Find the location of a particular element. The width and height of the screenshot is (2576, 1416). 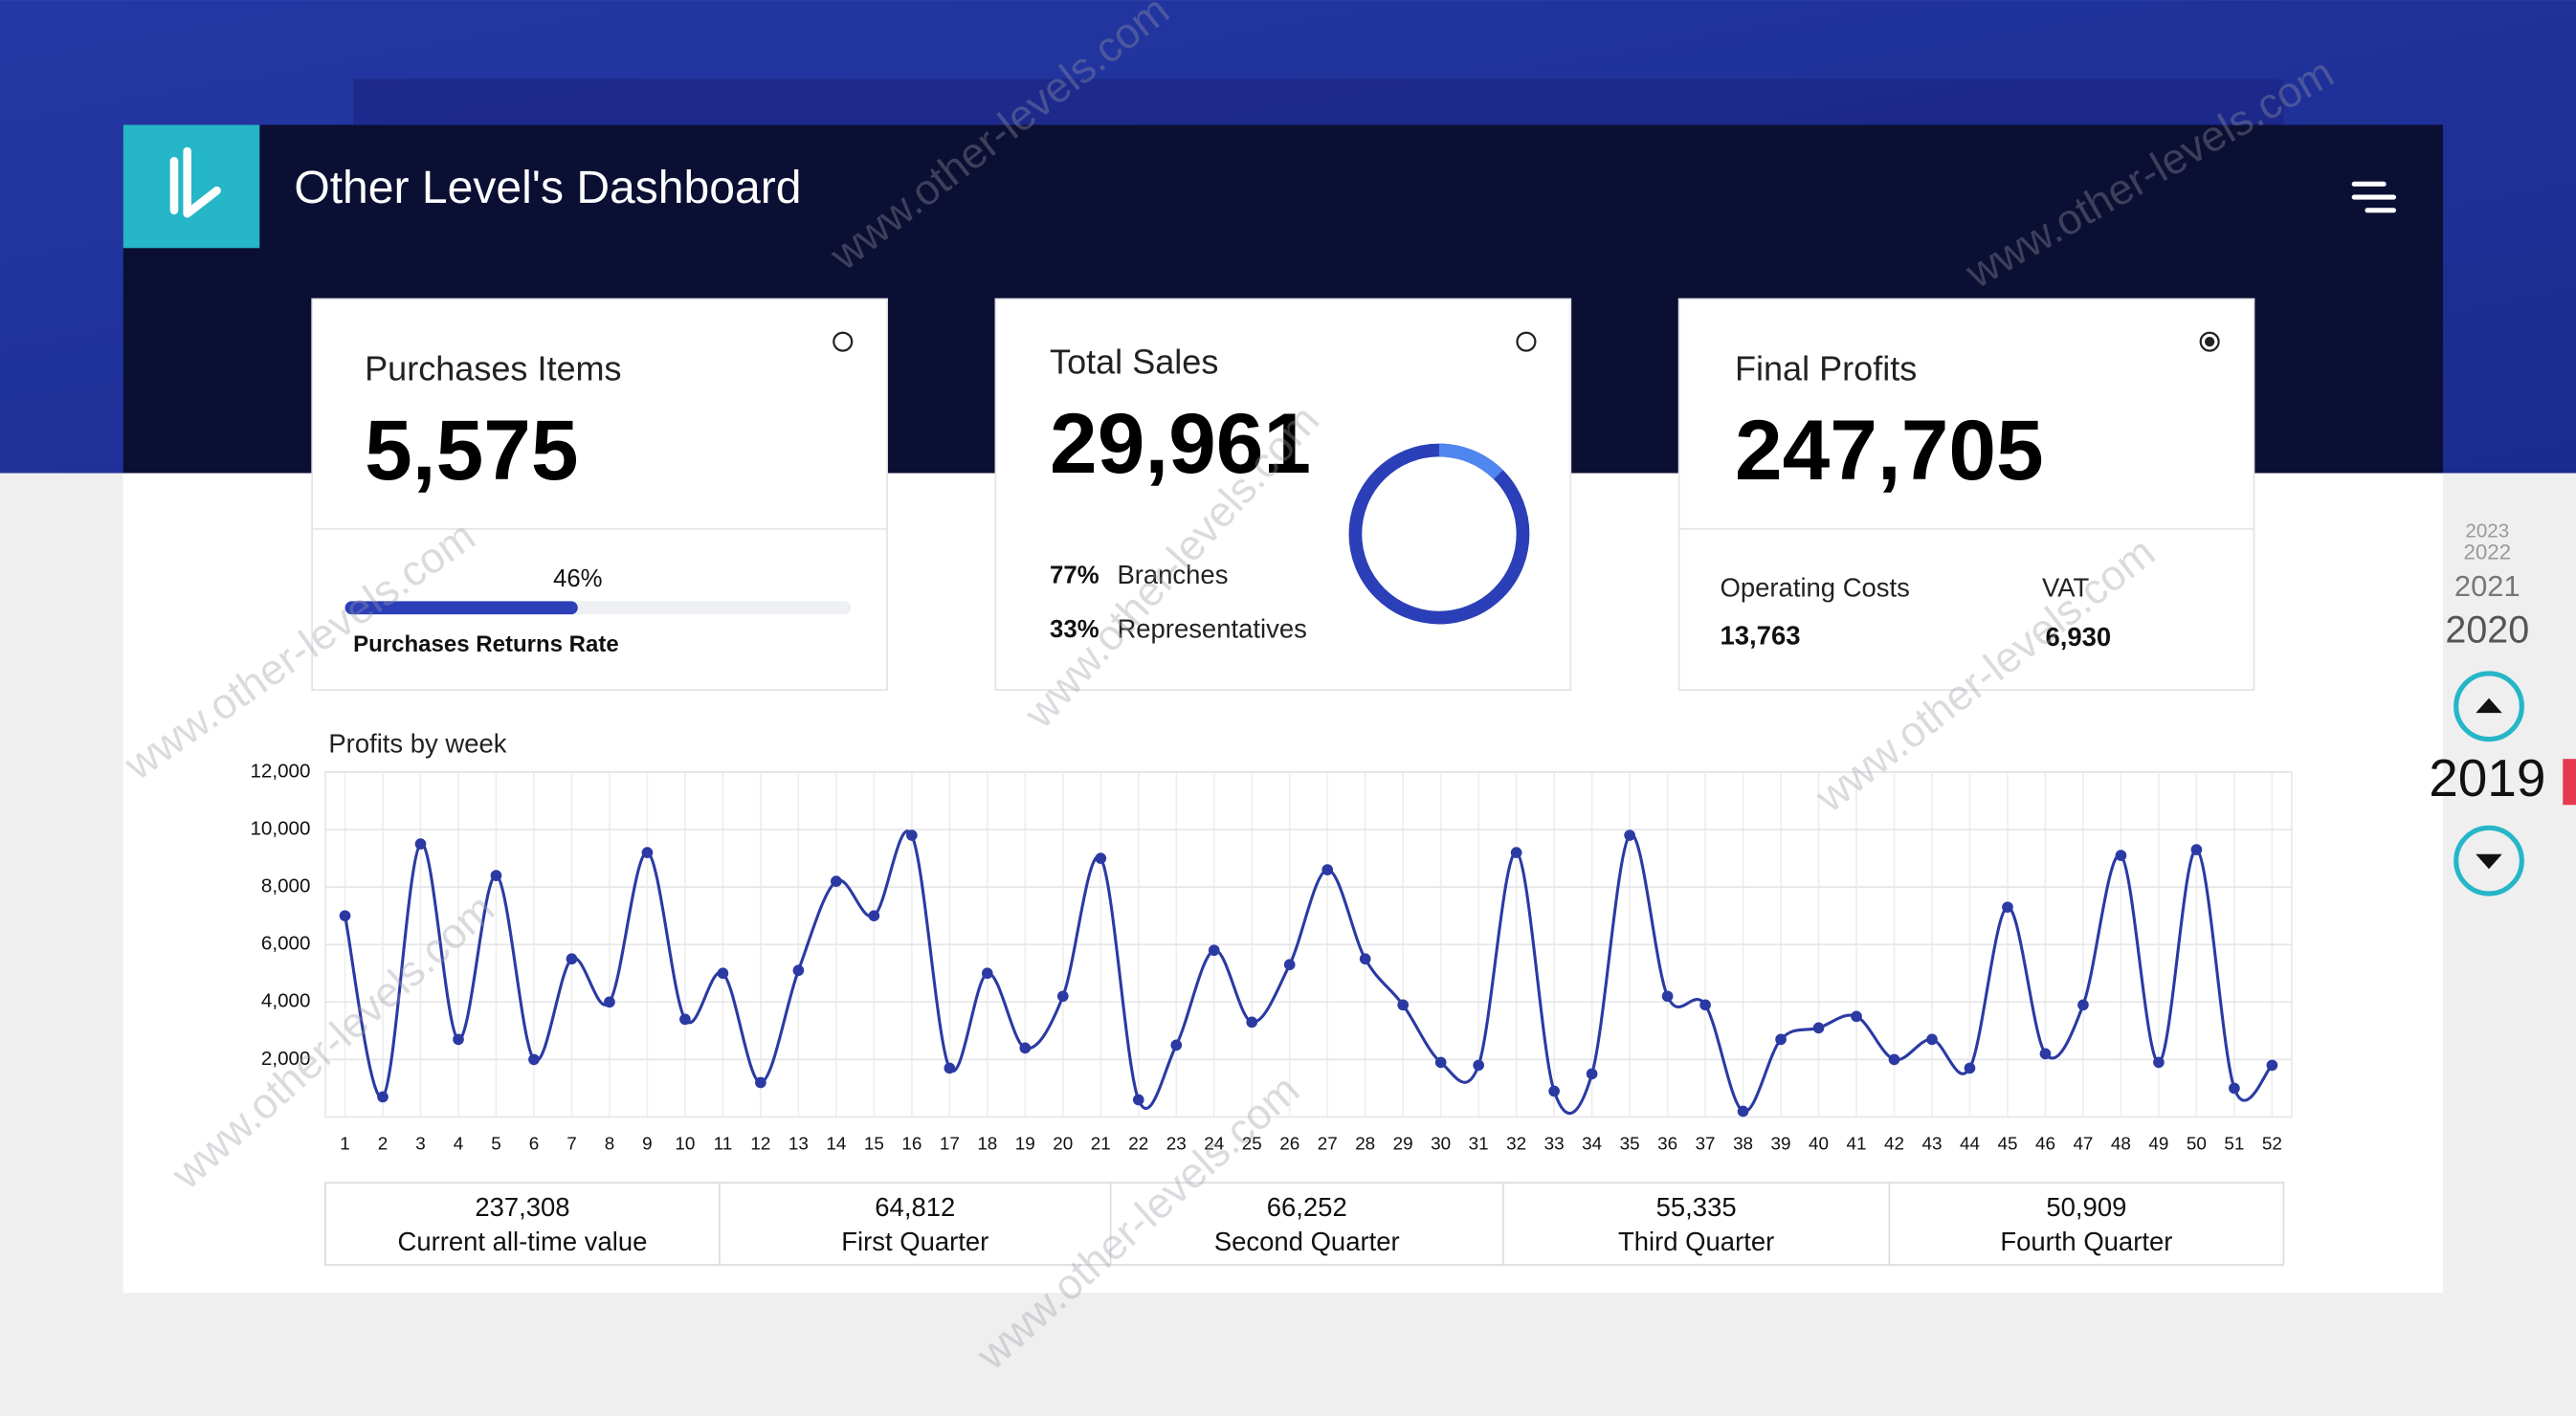

card-value: 29,961 is located at coordinates (1180, 443).